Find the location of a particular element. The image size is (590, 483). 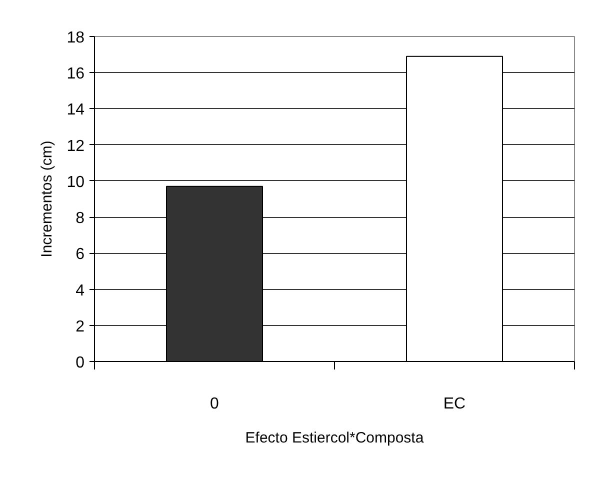

y-tick-label: 10 is located at coordinates (75, 182).